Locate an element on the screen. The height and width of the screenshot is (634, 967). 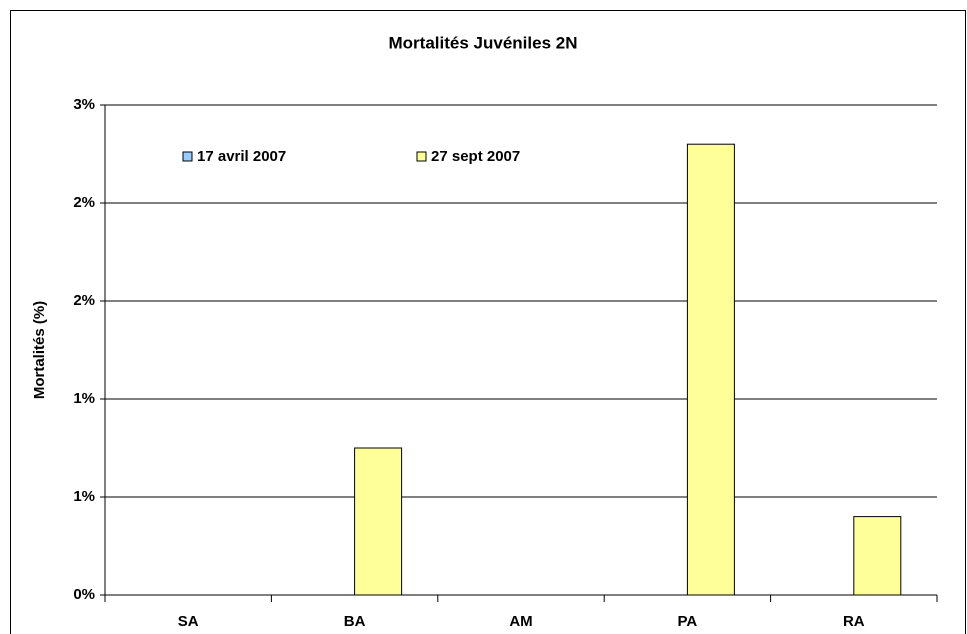
y-tick-label: 3% is located at coordinates (84, 104).